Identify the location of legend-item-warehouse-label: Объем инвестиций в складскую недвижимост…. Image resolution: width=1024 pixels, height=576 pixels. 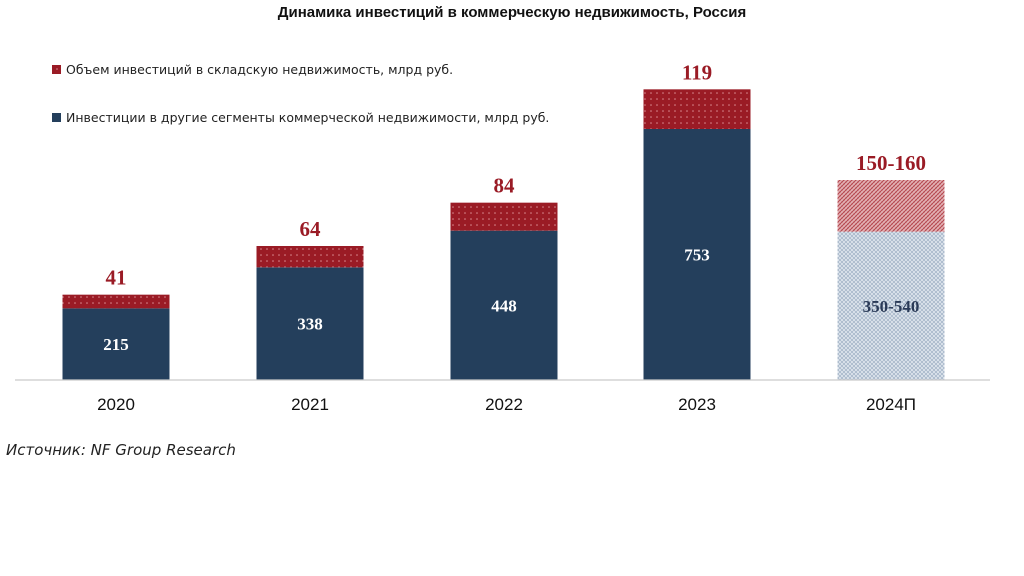
(259, 69).